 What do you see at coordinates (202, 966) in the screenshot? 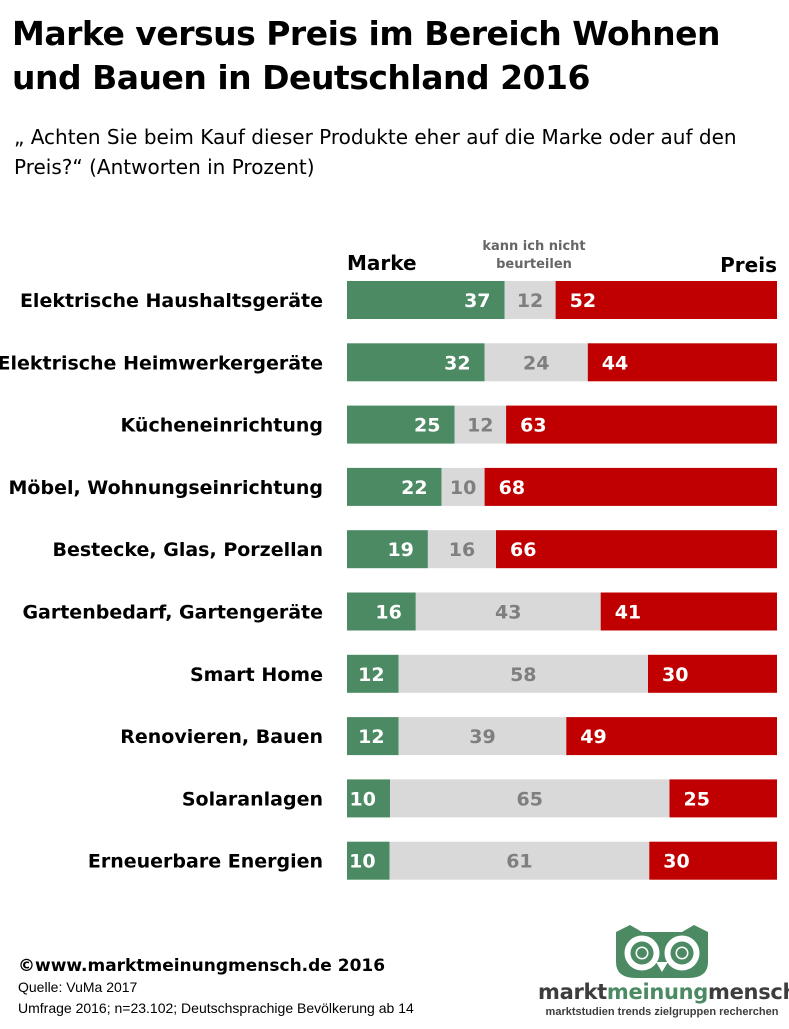
I see `copyright: ©www.marktmeinungmensch.de 2016` at bounding box center [202, 966].